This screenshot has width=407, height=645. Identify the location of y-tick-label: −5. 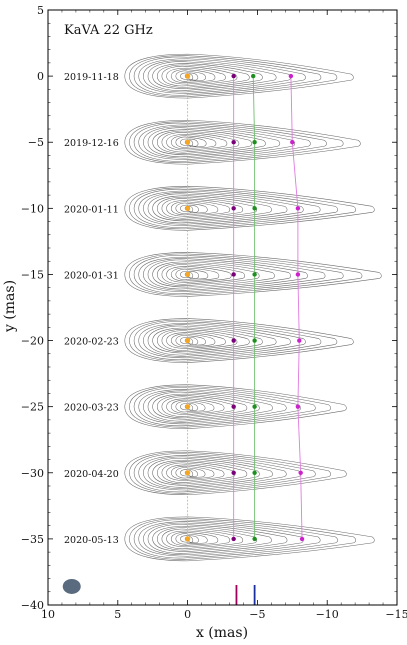
(36, 142).